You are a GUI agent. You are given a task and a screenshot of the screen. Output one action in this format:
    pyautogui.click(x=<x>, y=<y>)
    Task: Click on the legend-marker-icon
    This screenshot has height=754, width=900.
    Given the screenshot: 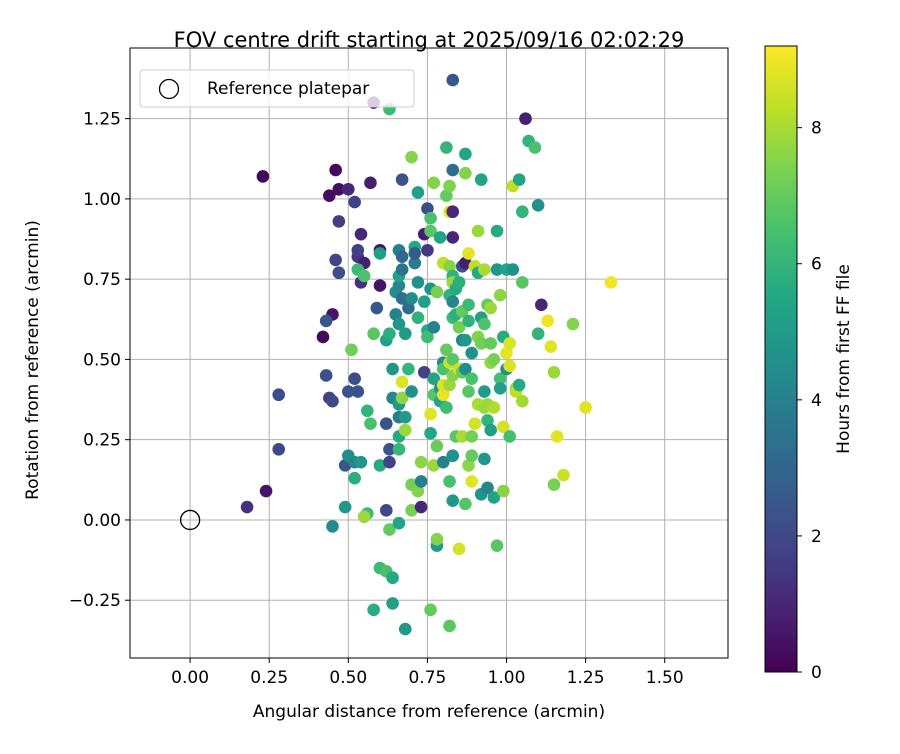 What is the action you would take?
    pyautogui.click(x=169, y=89)
    